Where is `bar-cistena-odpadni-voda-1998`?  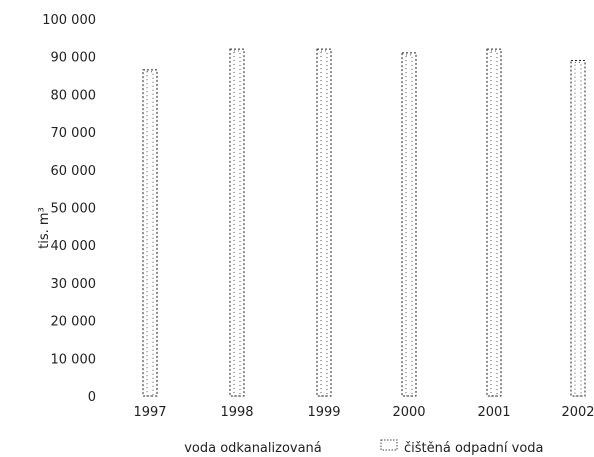 bar-cistena-odpadni-voda-1998 is located at coordinates (237, 223).